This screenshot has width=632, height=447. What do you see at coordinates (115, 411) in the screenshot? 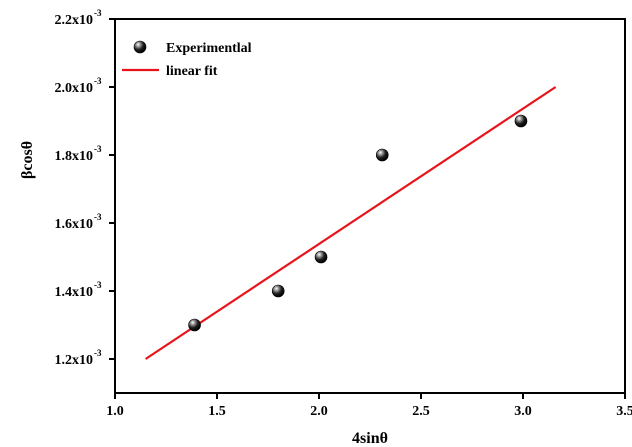
I see `x-tick-label: 1.0` at bounding box center [115, 411].